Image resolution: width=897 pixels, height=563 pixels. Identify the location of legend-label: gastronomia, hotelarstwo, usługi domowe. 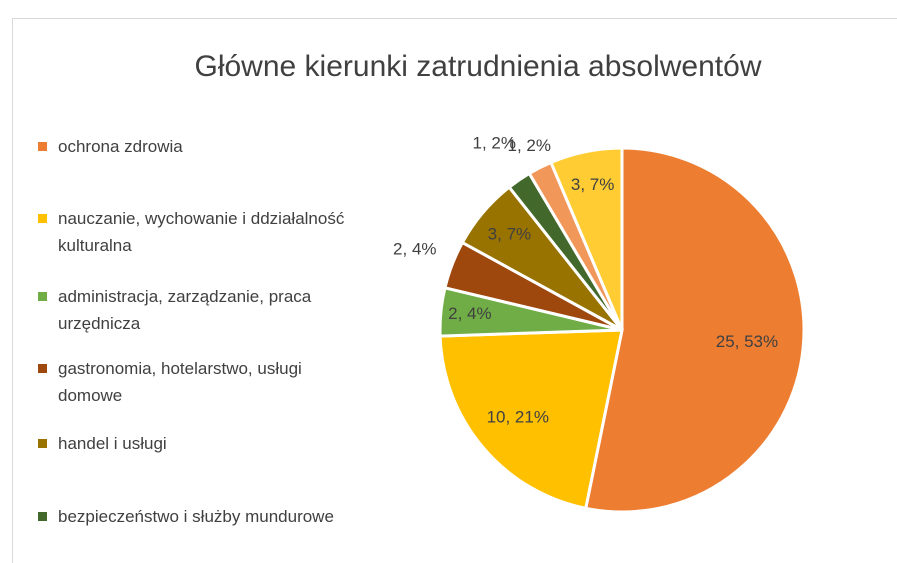
(180, 382).